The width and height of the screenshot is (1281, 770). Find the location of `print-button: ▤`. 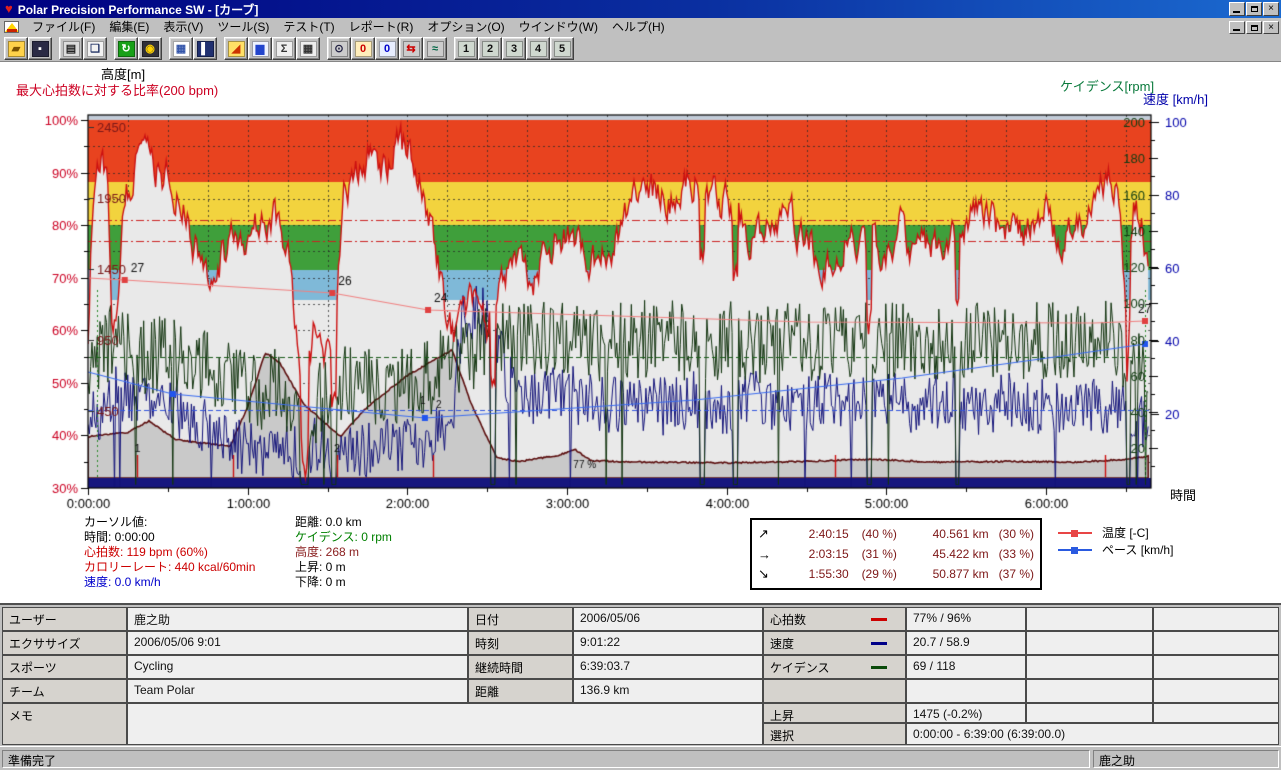

print-button: ▤ is located at coordinates (71, 48).